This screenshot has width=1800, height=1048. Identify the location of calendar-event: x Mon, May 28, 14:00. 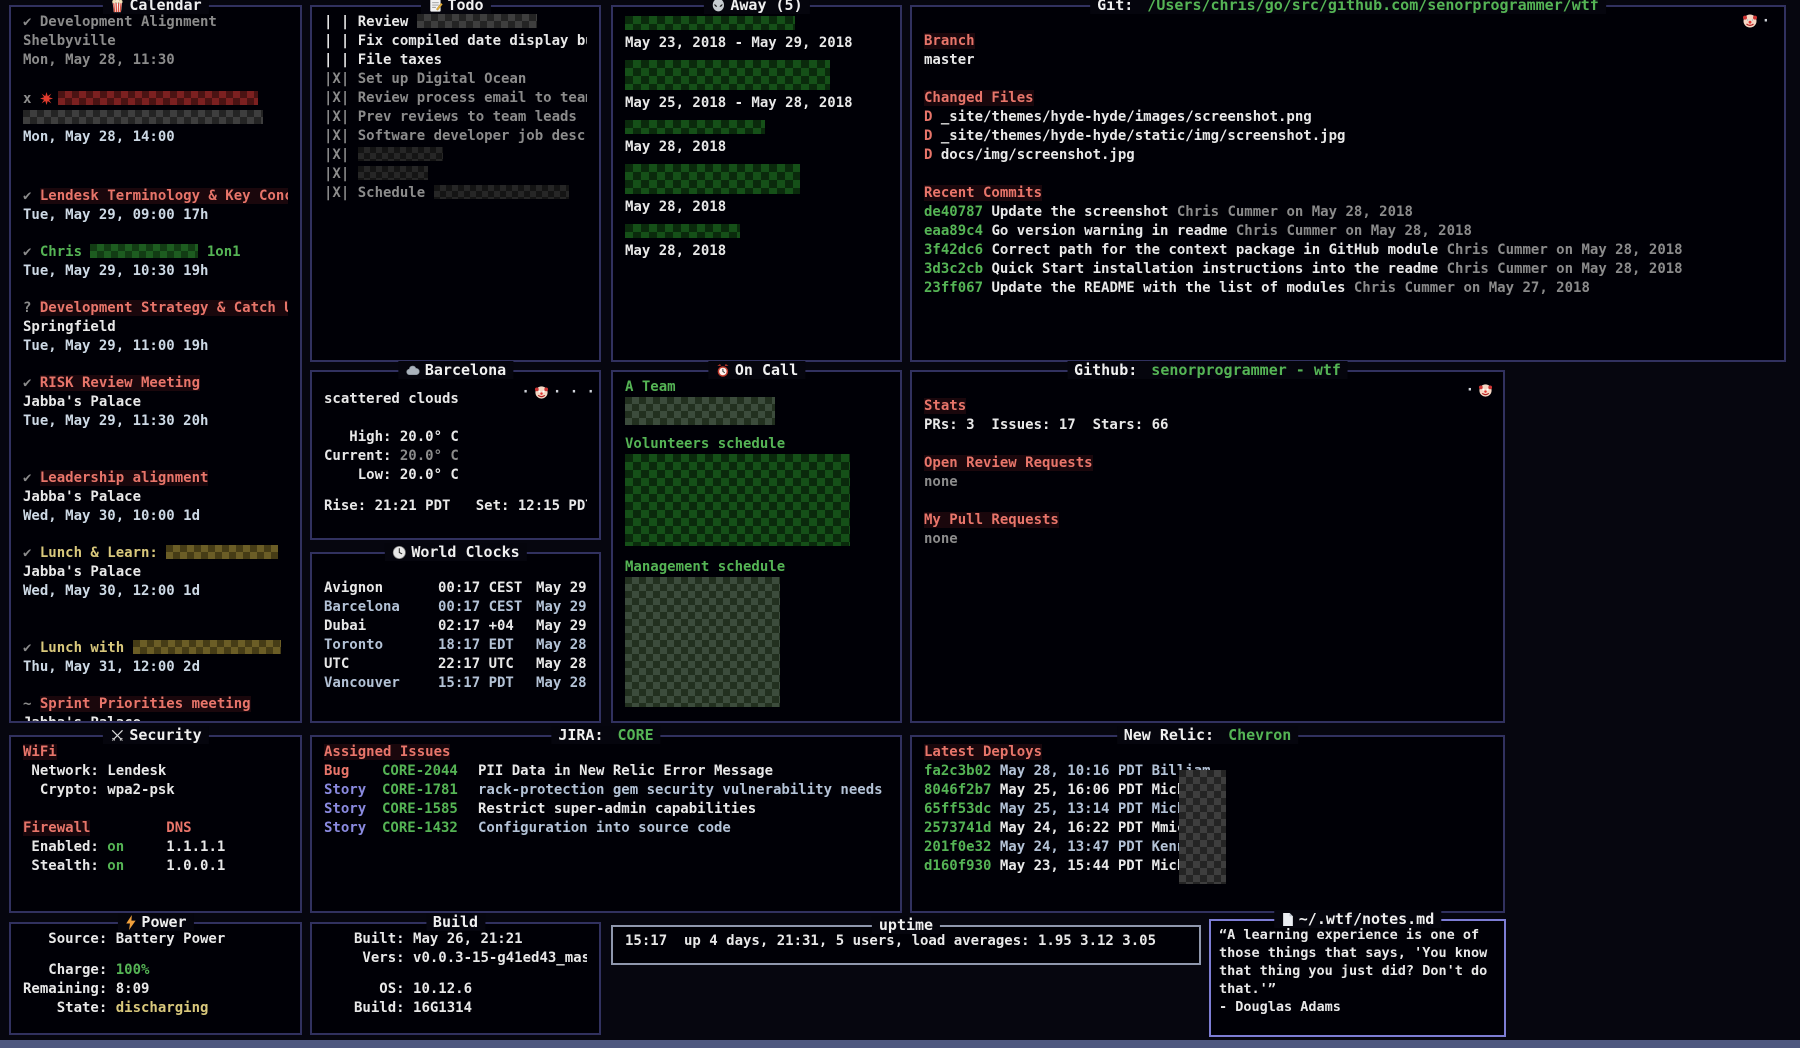
(155, 118).